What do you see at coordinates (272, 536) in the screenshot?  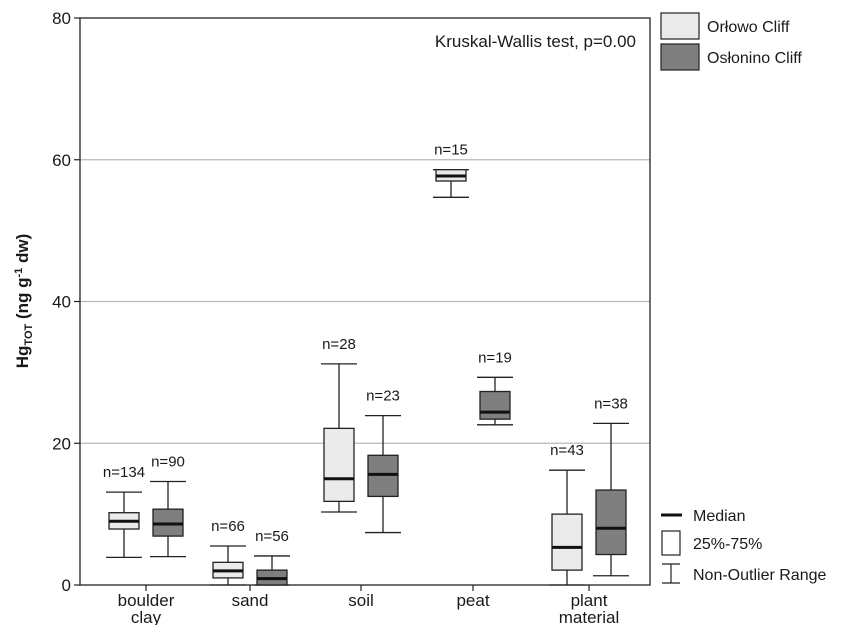 I see `sample-size-label: n=56` at bounding box center [272, 536].